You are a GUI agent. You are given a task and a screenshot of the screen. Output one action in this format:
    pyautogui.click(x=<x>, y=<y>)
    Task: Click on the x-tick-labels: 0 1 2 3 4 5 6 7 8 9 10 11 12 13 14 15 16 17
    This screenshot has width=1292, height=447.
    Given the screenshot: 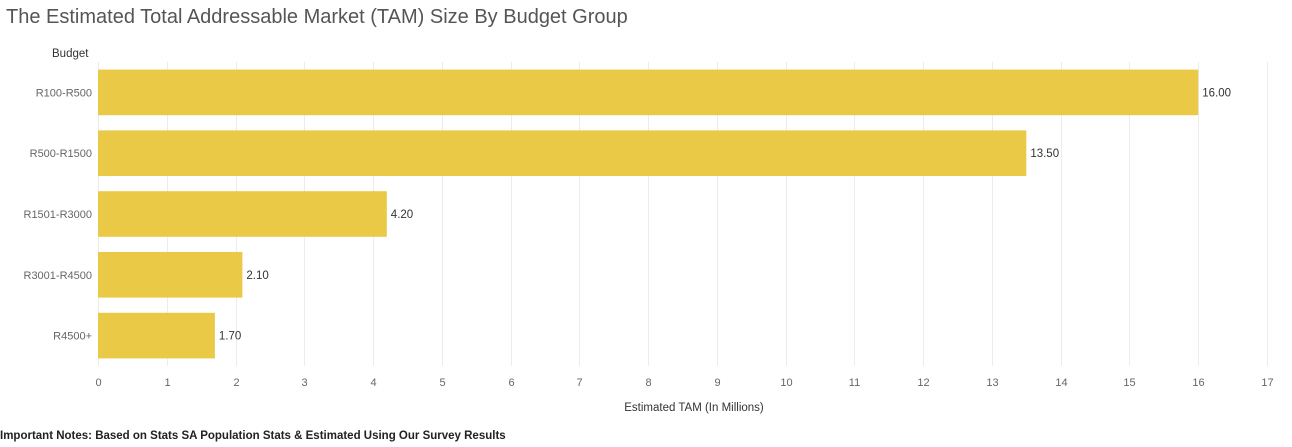 What is the action you would take?
    pyautogui.click(x=684, y=383)
    